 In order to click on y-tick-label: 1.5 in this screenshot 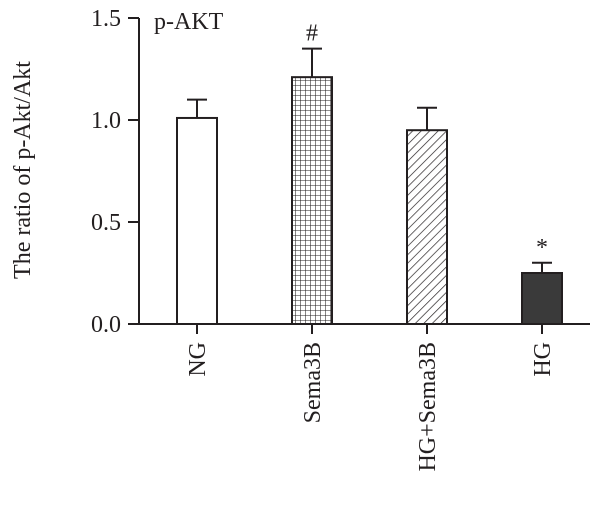, I will do `click(106, 19)`.